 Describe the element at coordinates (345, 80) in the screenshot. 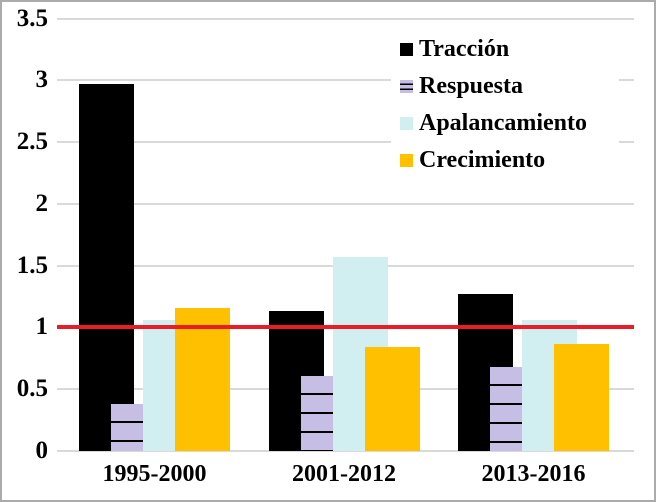

I see `gridline-y3` at that location.